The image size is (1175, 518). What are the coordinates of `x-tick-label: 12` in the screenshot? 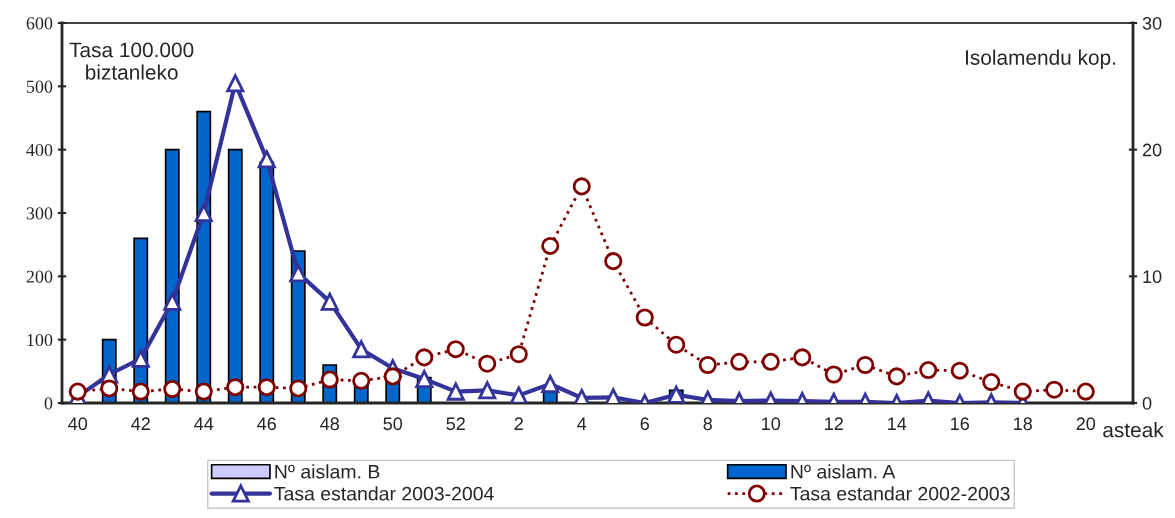 It's located at (834, 423).